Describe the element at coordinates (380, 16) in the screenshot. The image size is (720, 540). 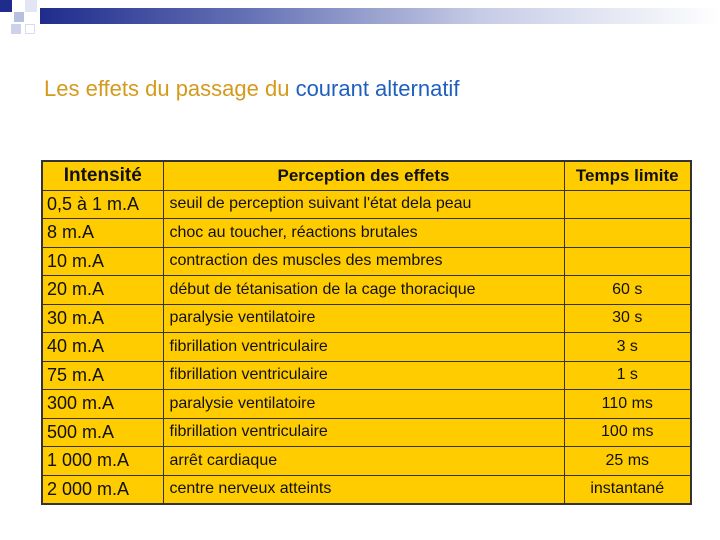
I see `header-gradient-bar` at that location.